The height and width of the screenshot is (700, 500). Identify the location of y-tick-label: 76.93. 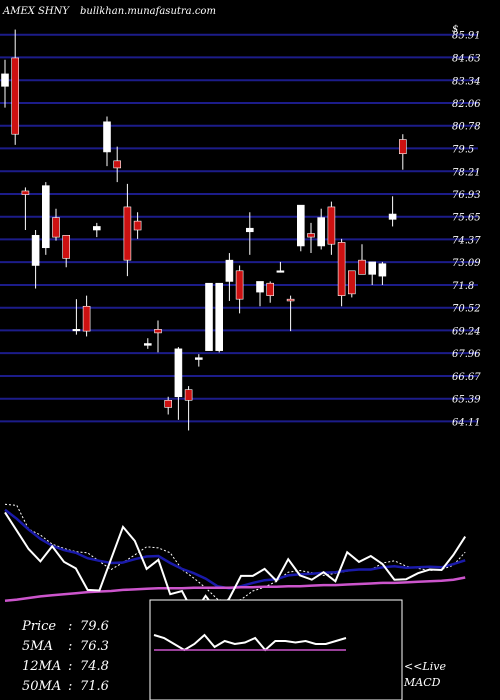
(466, 195).